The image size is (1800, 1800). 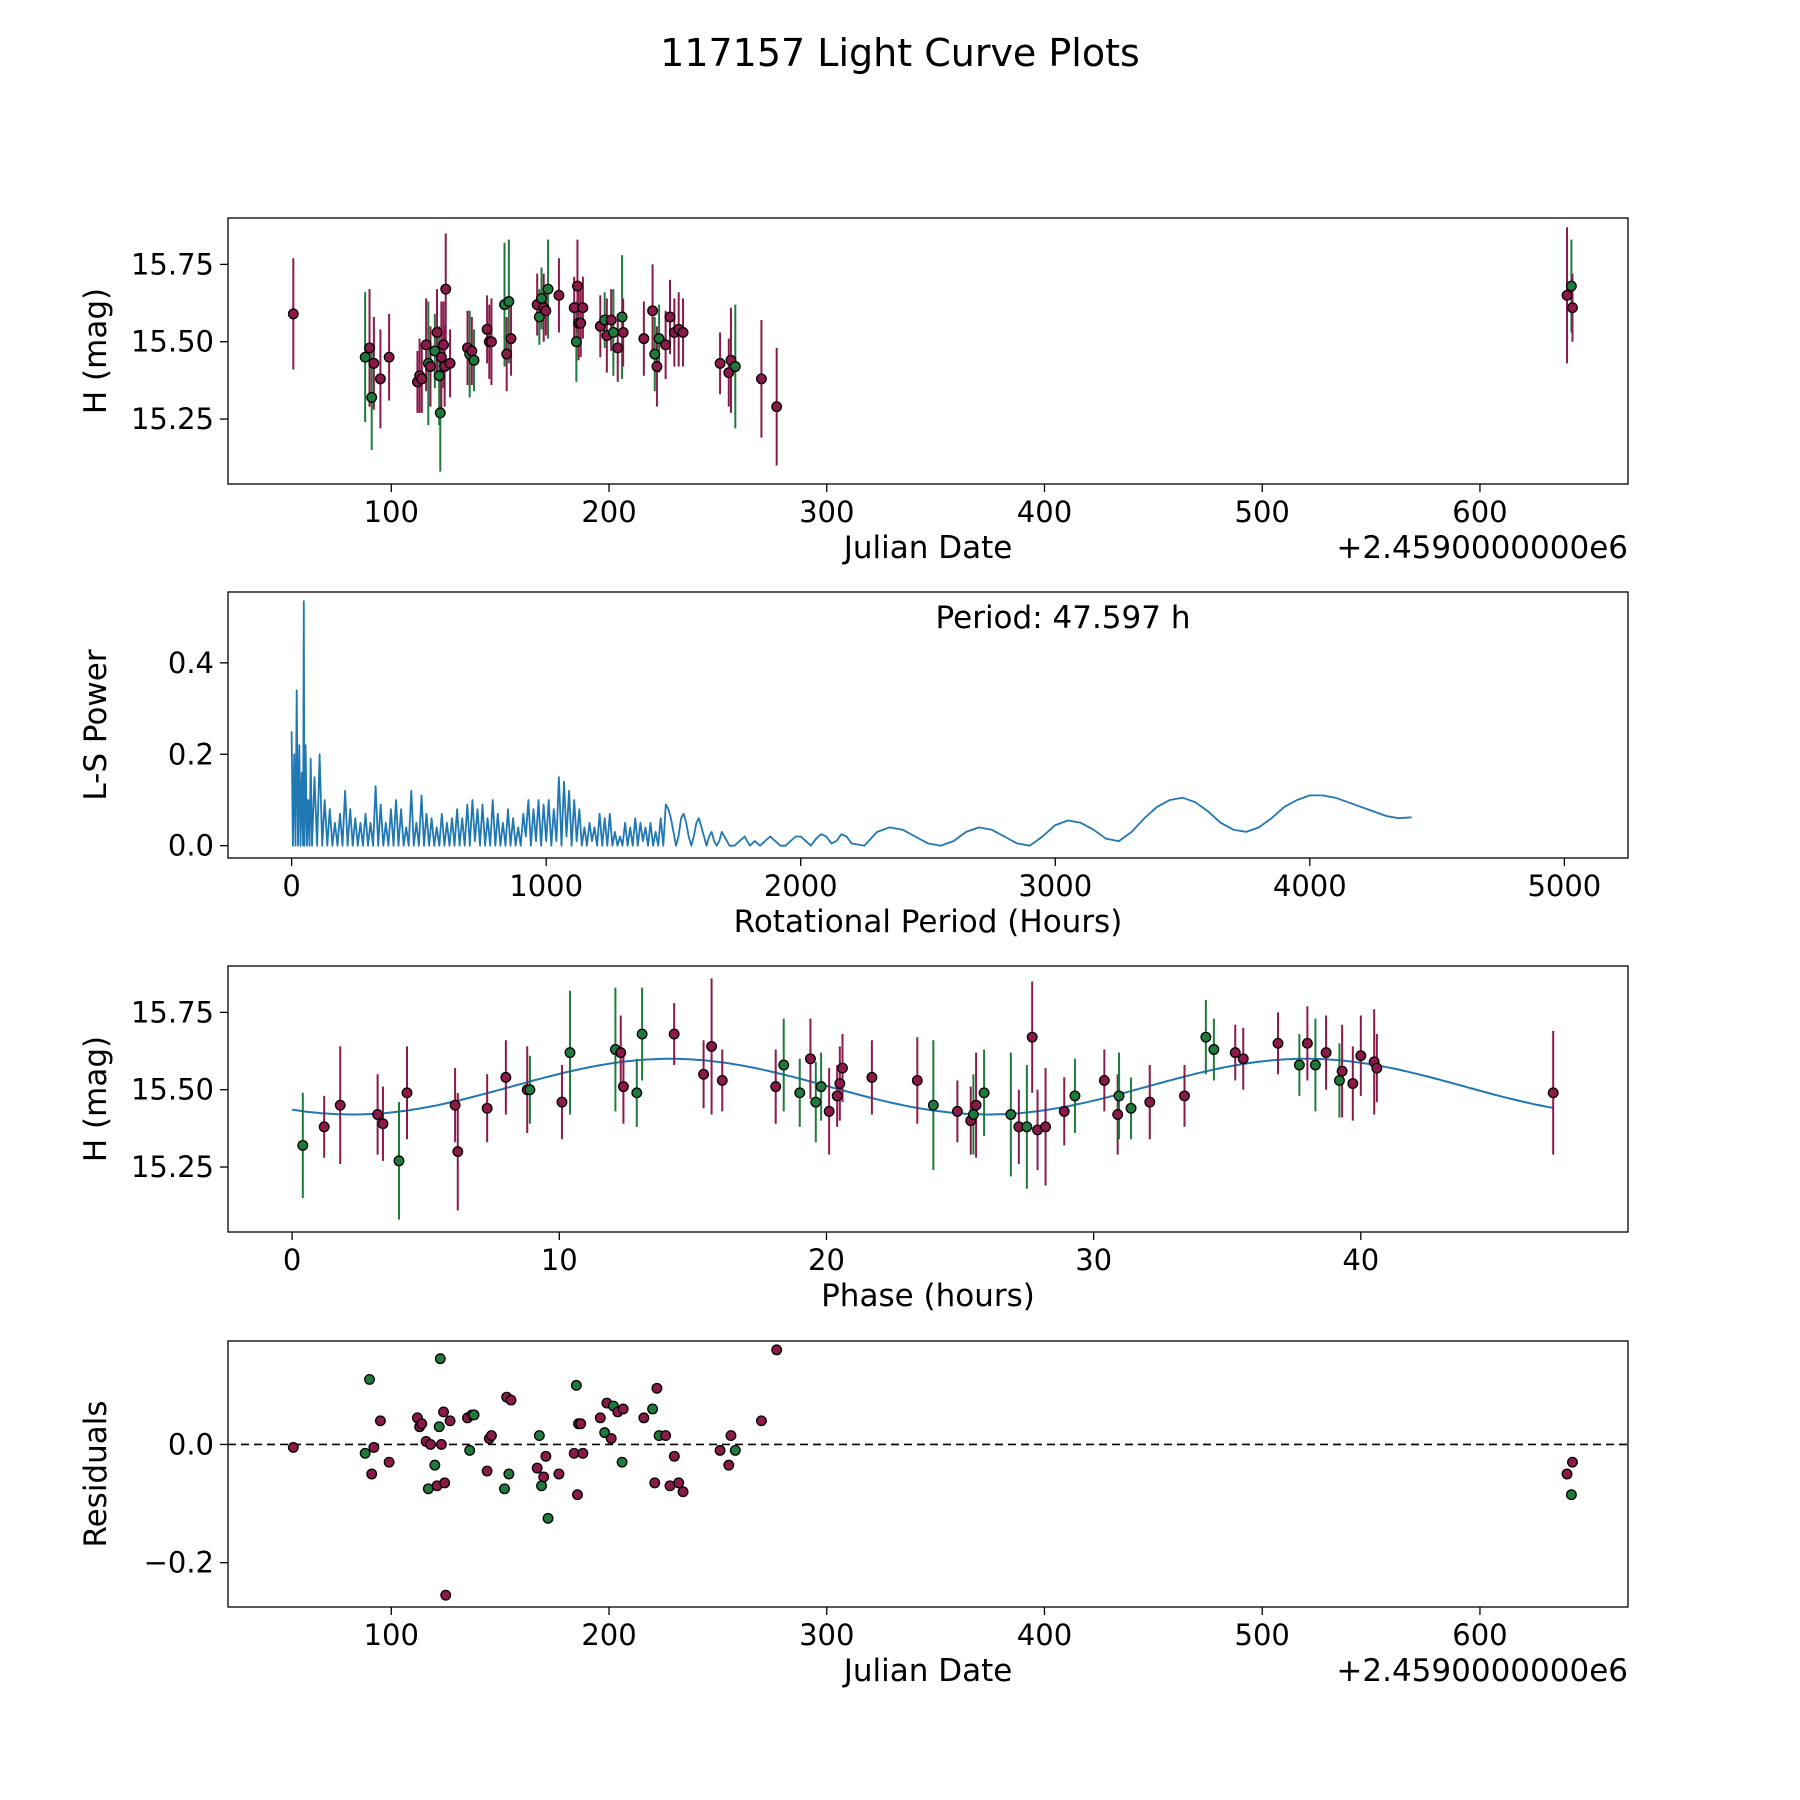 I want to click on x-tick-label: 3000, so click(x=1055, y=886).